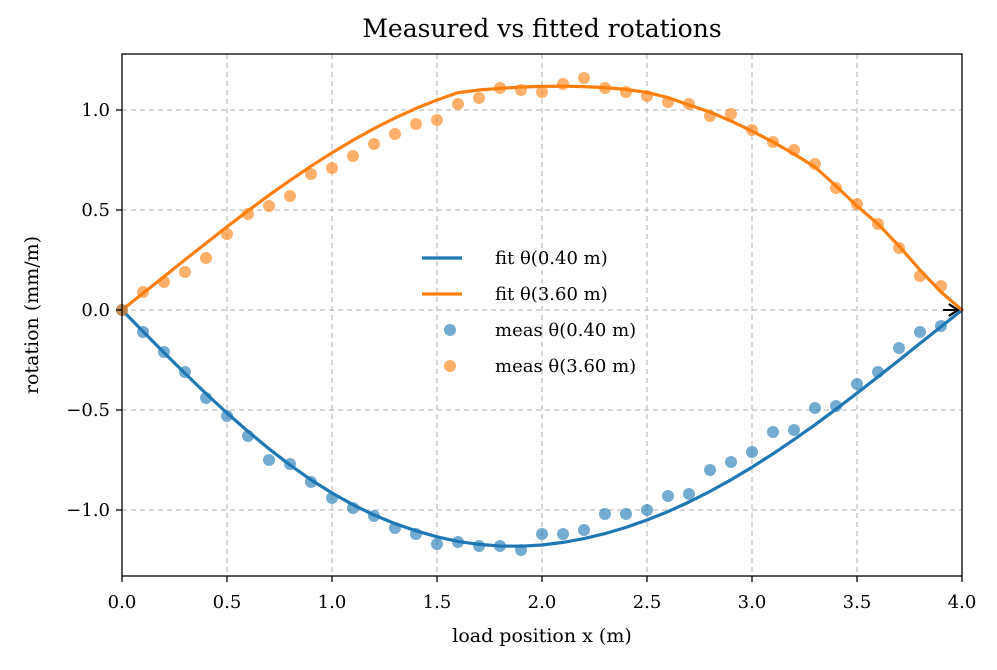  I want to click on y-axis-label: rotation (mm/m), so click(32, 315).